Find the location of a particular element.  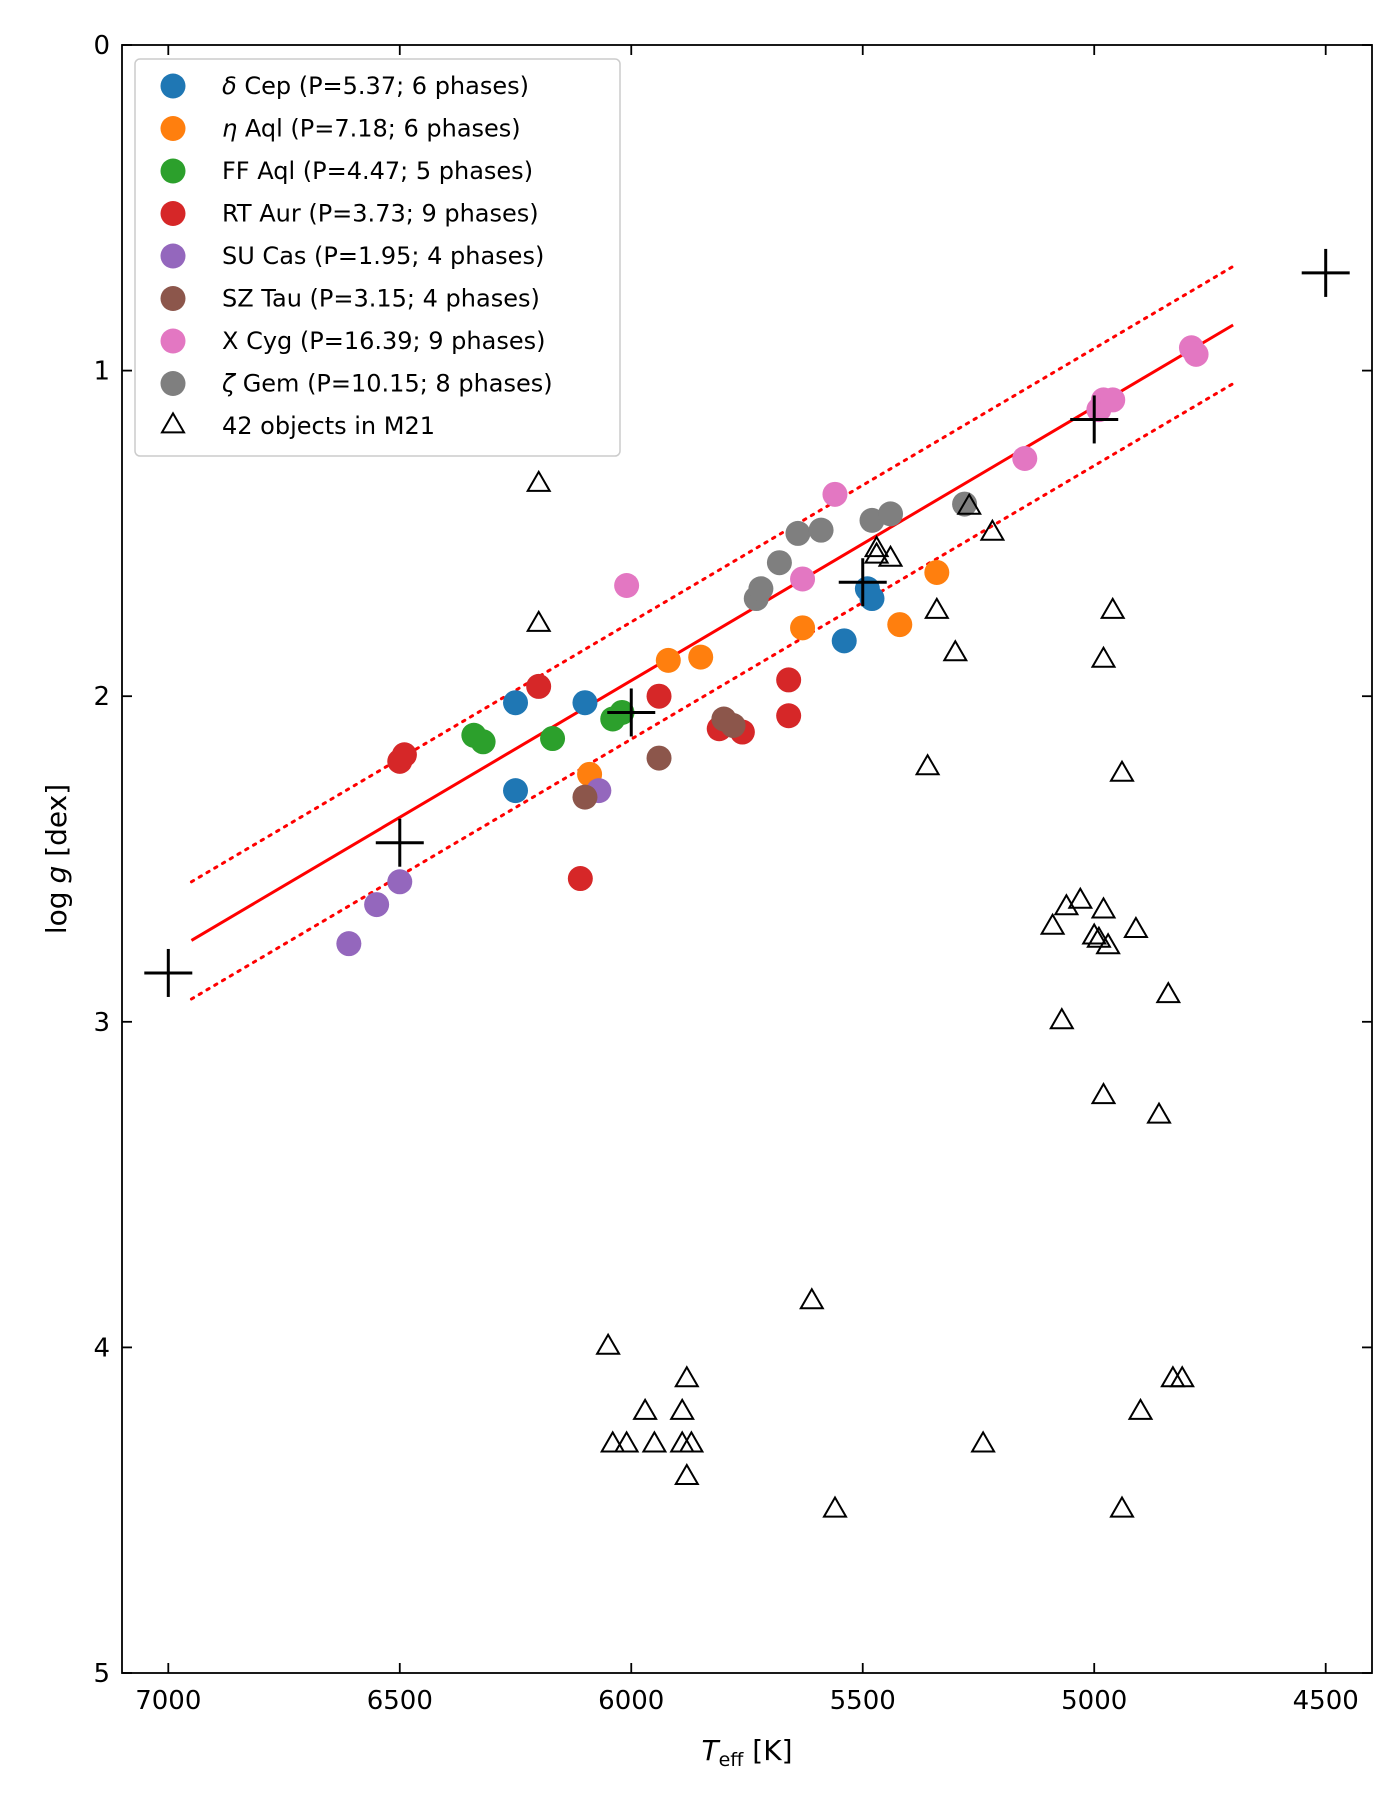

legend-label-2: FF Aql (P=4.47; 5 phases) is located at coordinates (377, 171).